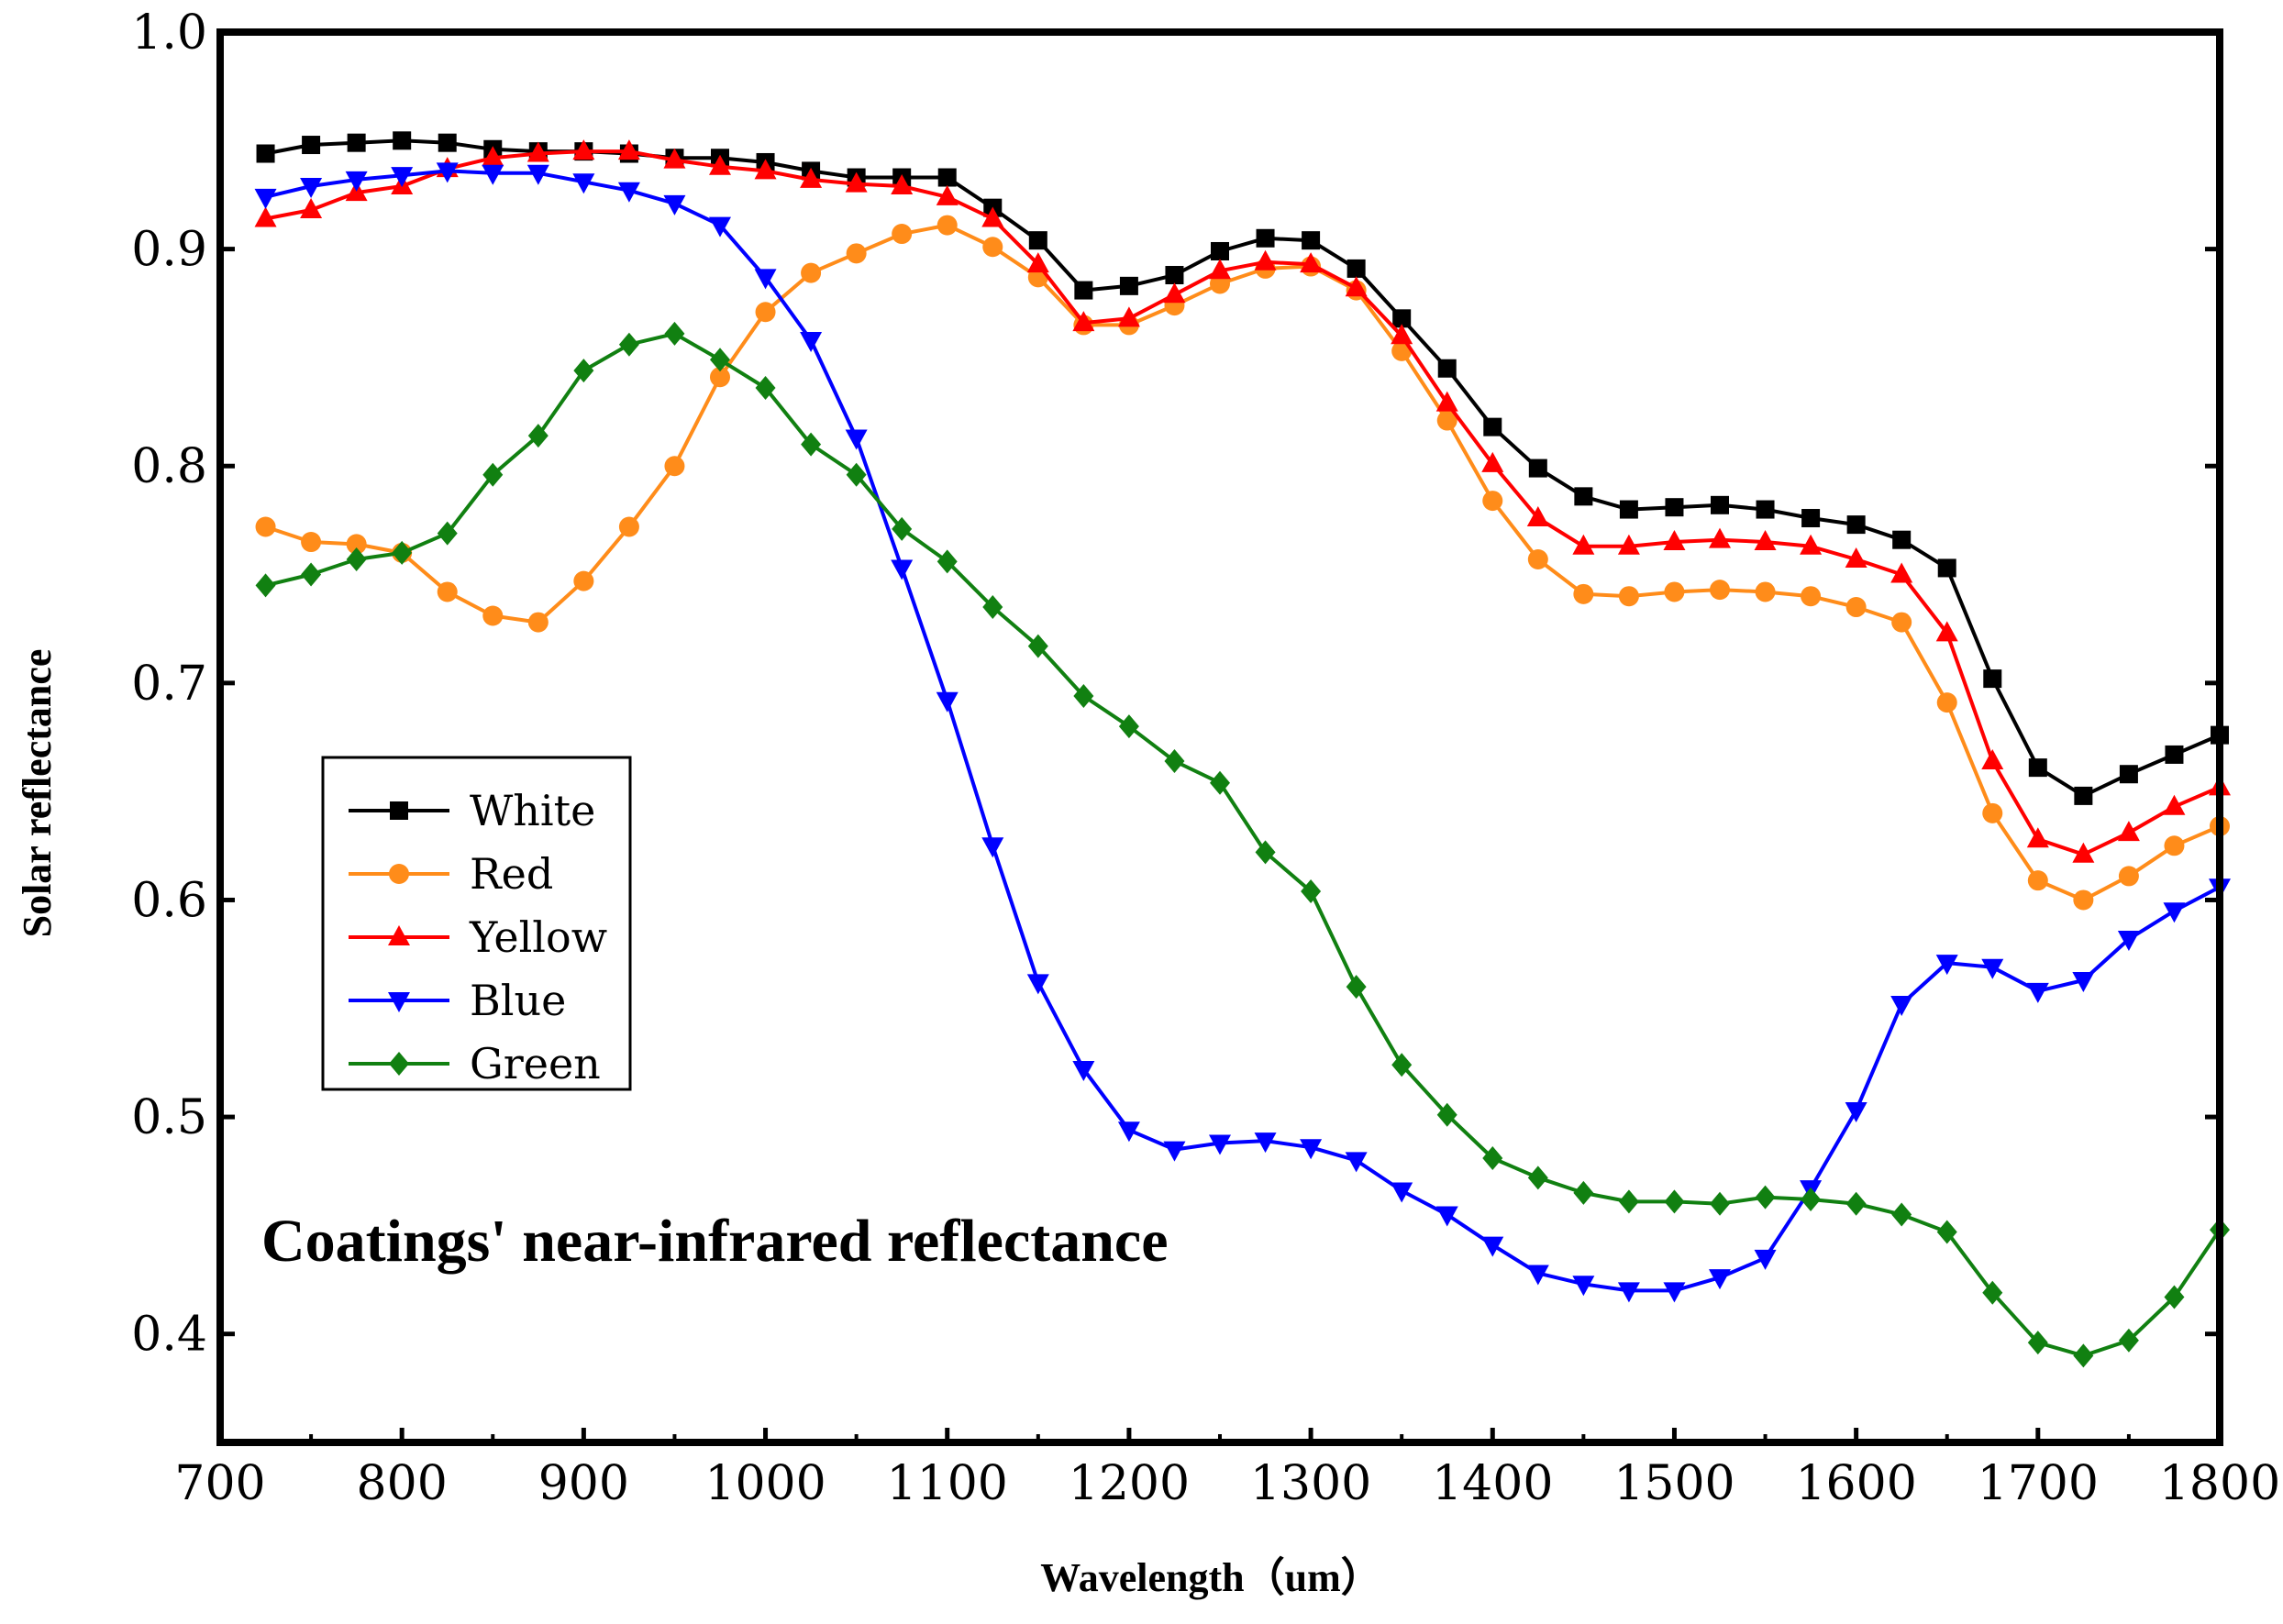 Image resolution: width=2283 pixels, height=1624 pixels. I want to click on chart-annotation: Coatings' near-infrared reflectance, so click(715, 1241).